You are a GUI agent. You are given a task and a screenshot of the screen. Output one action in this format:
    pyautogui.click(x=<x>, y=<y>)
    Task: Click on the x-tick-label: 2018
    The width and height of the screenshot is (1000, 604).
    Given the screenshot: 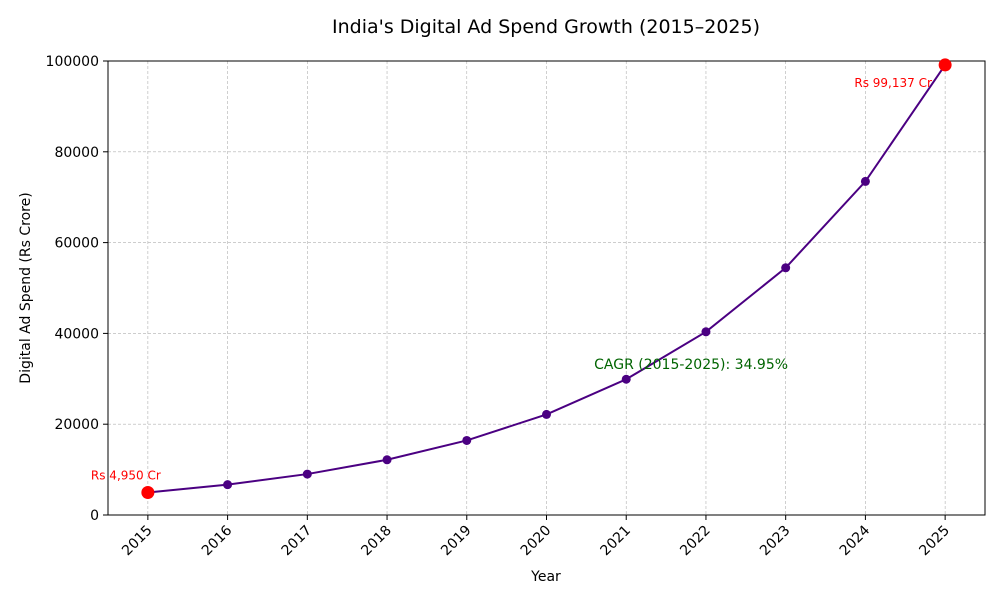 What is the action you would take?
    pyautogui.click(x=376, y=541)
    